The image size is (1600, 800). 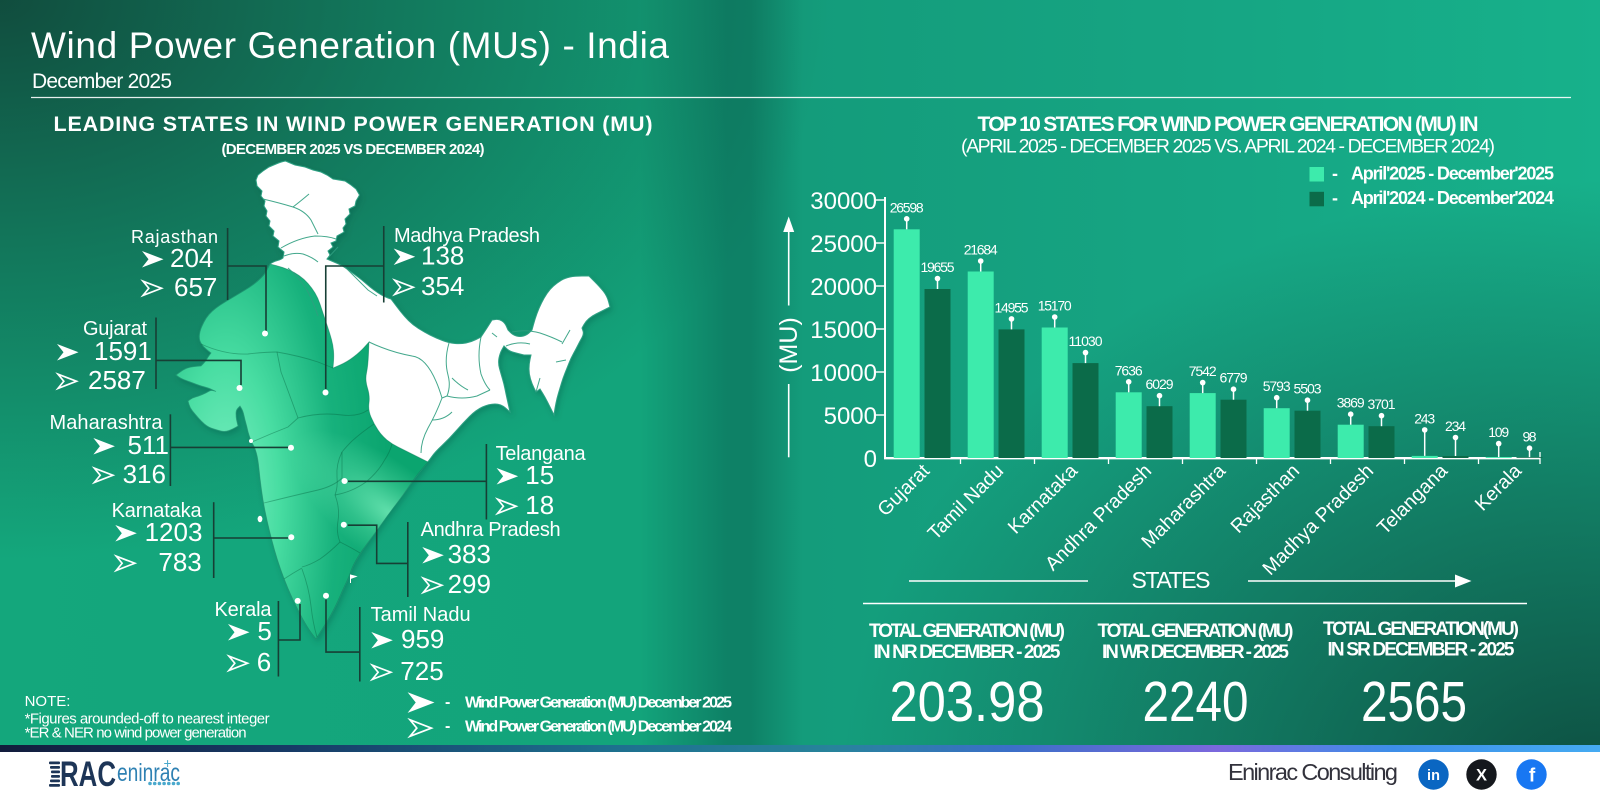 I want to click on svg-text:Wind Power Generation (MU) Dec: Wind Power Generation (MU) December 2025, so click(x=598, y=703).